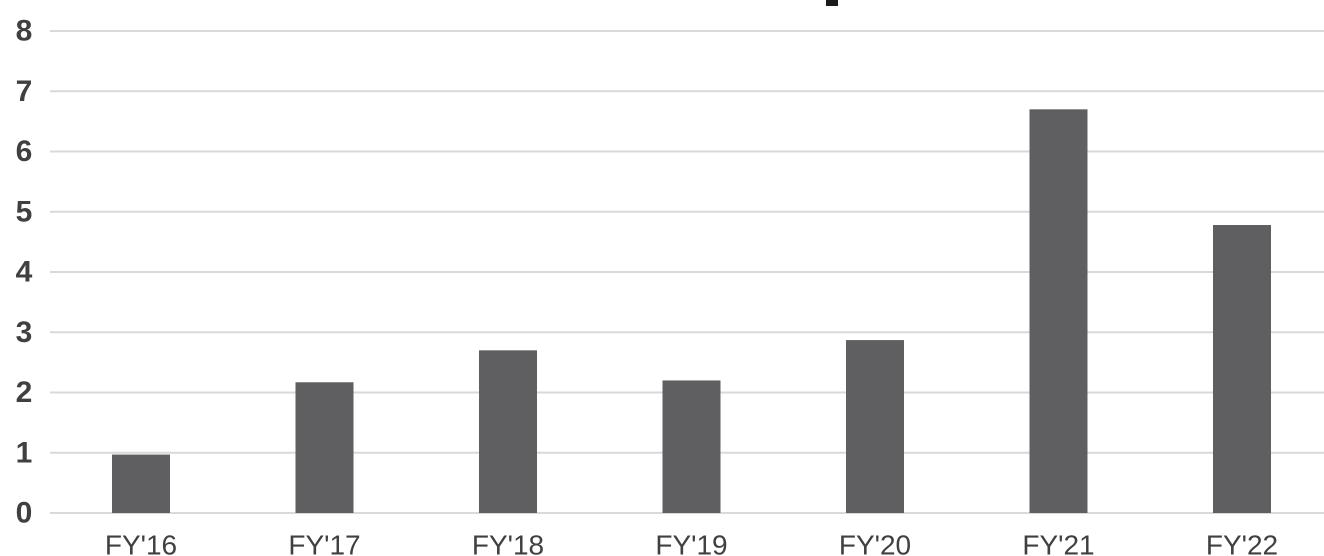 The image size is (1324, 556). What do you see at coordinates (24, 211) in the screenshot?
I see `y-tick-label-5: 5` at bounding box center [24, 211].